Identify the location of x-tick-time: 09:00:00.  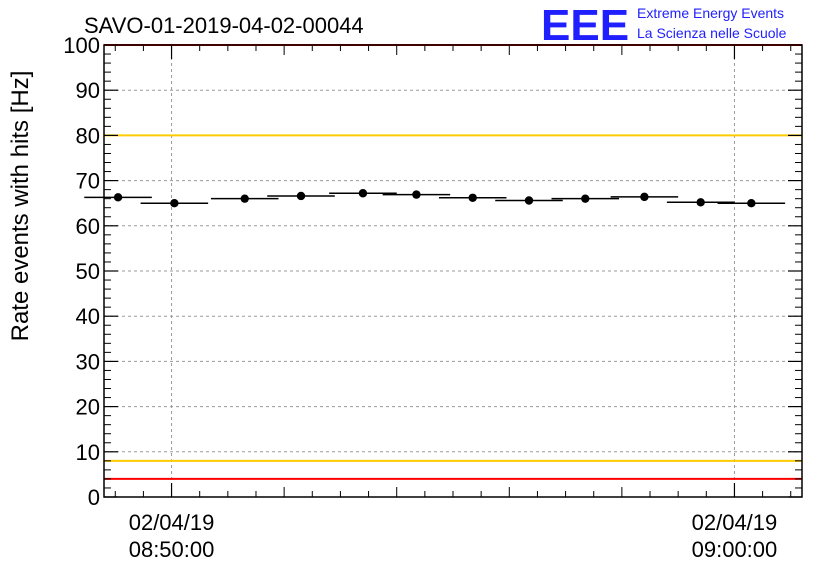
(735, 549).